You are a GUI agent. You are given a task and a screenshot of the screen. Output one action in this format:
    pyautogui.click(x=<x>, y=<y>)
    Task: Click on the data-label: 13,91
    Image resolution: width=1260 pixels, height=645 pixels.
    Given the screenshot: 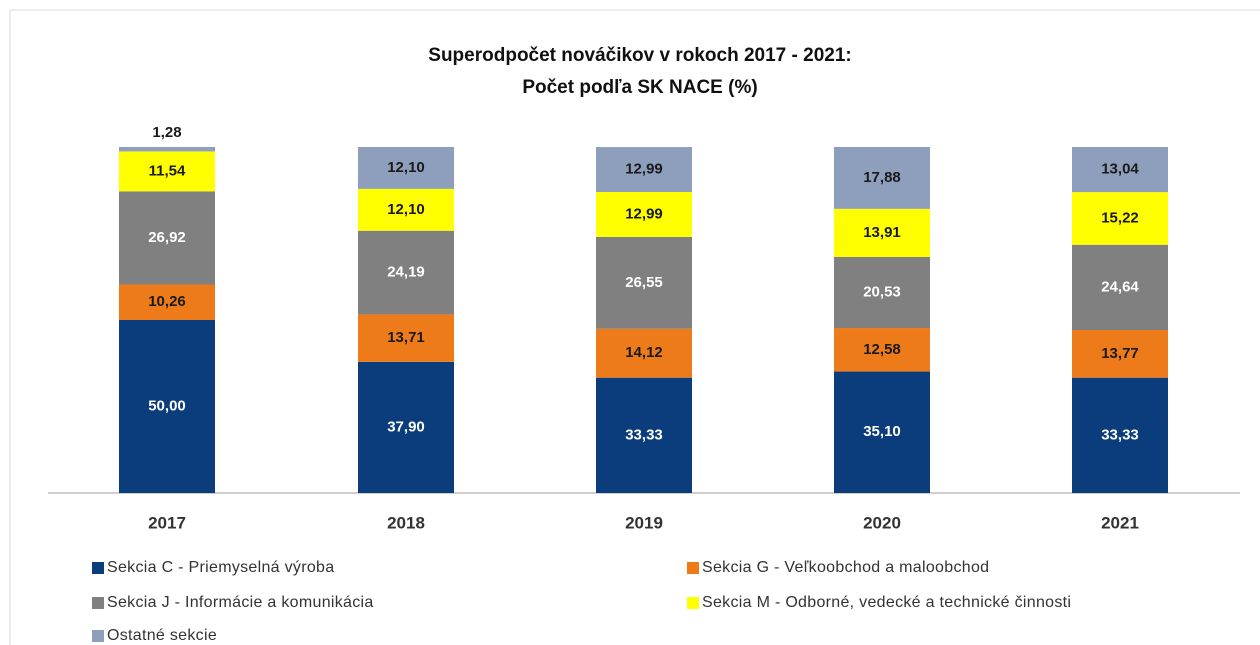 What is the action you would take?
    pyautogui.click(x=882, y=232)
    